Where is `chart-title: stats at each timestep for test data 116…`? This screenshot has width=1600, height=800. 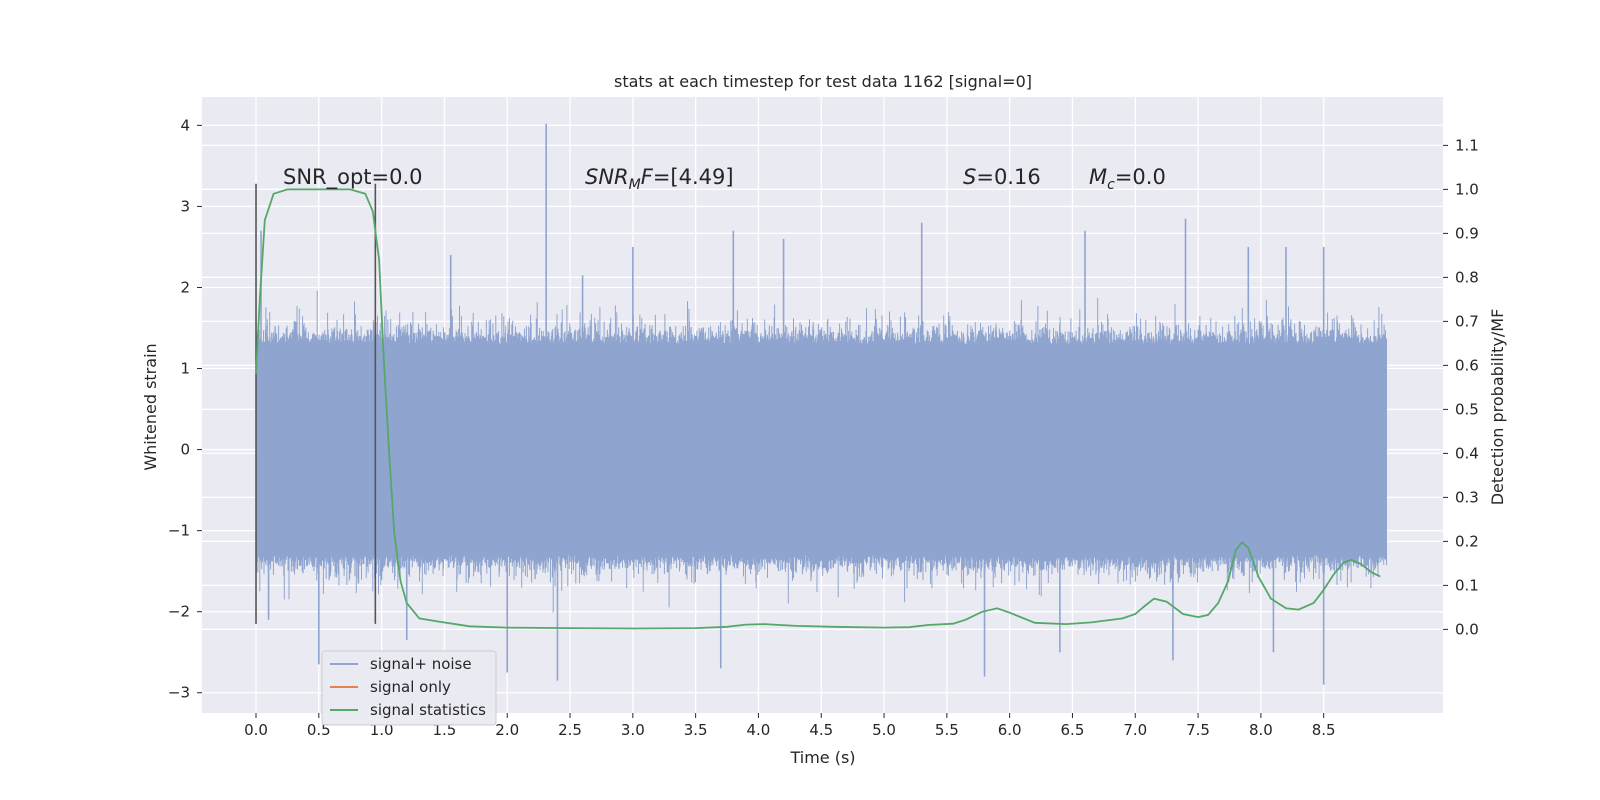 chart-title: stats at each timestep for test data 116… is located at coordinates (823, 81).